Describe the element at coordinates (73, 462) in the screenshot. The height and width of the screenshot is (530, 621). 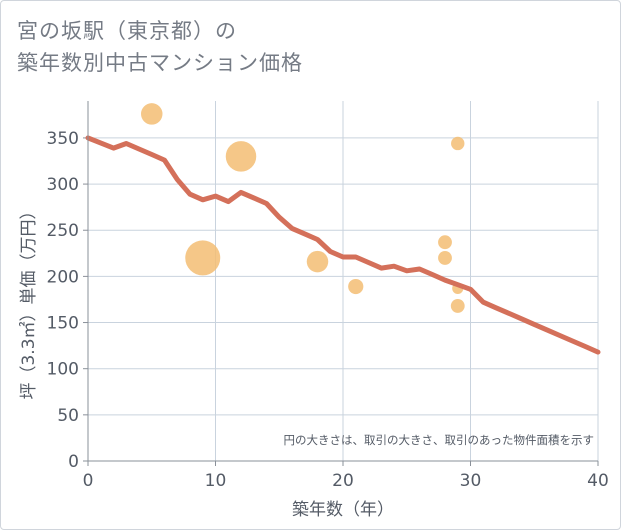
I see `y-tick-label: 0` at that location.